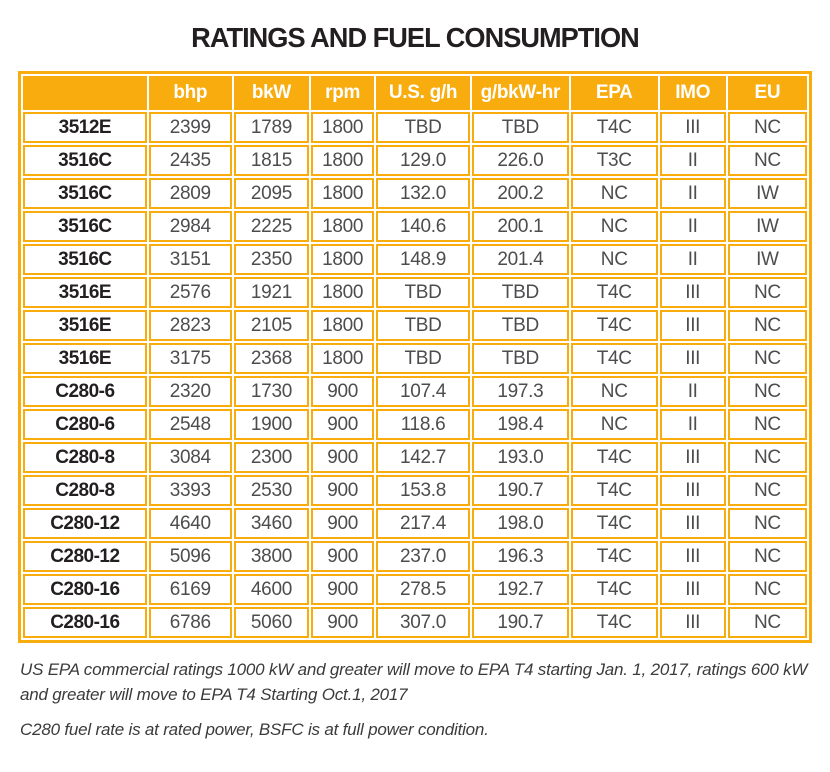 The width and height of the screenshot is (830, 772). I want to click on table-row: 3516E 2576 1921 1800 TBD TBD T4C III NC, so click(415, 292).